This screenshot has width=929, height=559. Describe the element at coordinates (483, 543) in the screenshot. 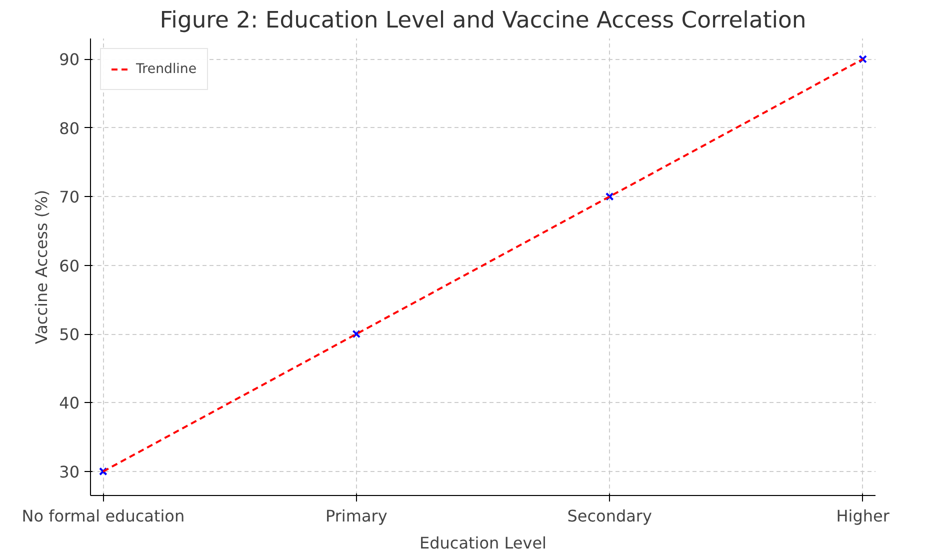

I see `x-axis-title: Education Level` at that location.